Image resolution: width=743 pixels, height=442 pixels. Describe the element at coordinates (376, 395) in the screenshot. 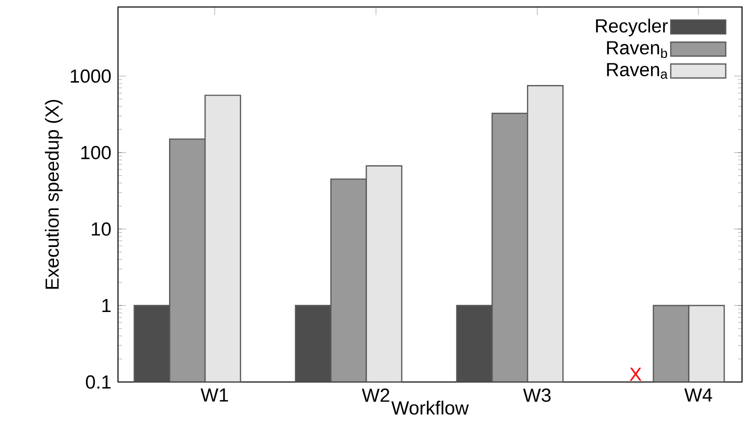

I see `x-tick-label: W2` at that location.